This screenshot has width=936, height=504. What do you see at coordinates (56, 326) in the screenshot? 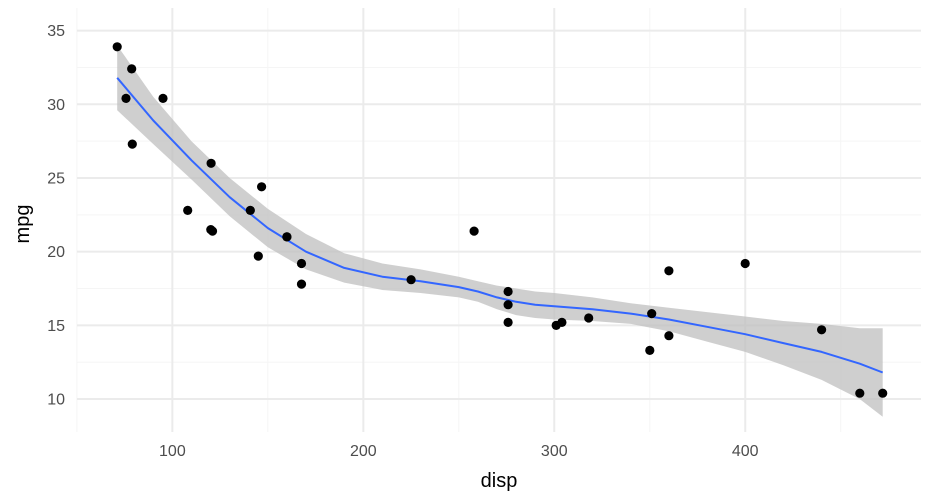
I see `y-tick-label: 15` at bounding box center [56, 326].